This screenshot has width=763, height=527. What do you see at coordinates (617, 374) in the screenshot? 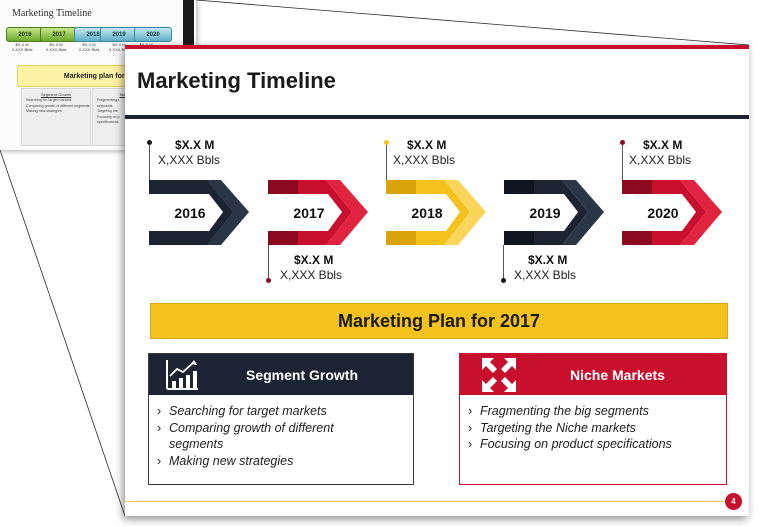
I see `card-title: Niche Markets` at bounding box center [617, 374].